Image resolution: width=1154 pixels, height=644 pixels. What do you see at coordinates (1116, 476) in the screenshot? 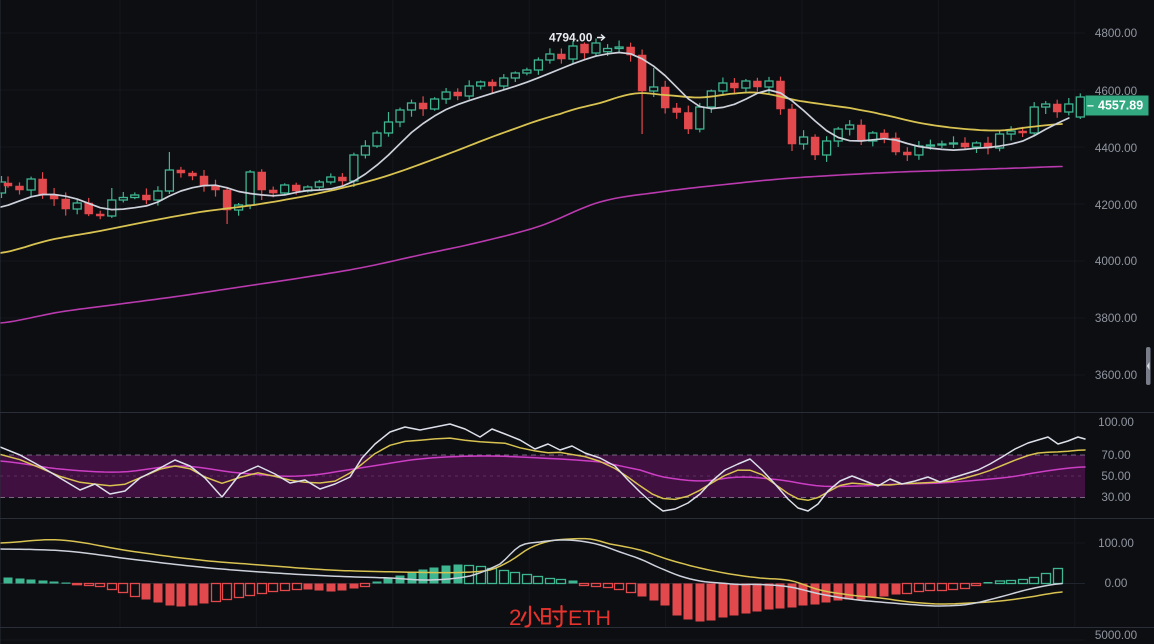
I see `svg-text: 50.00` at bounding box center [1116, 476].